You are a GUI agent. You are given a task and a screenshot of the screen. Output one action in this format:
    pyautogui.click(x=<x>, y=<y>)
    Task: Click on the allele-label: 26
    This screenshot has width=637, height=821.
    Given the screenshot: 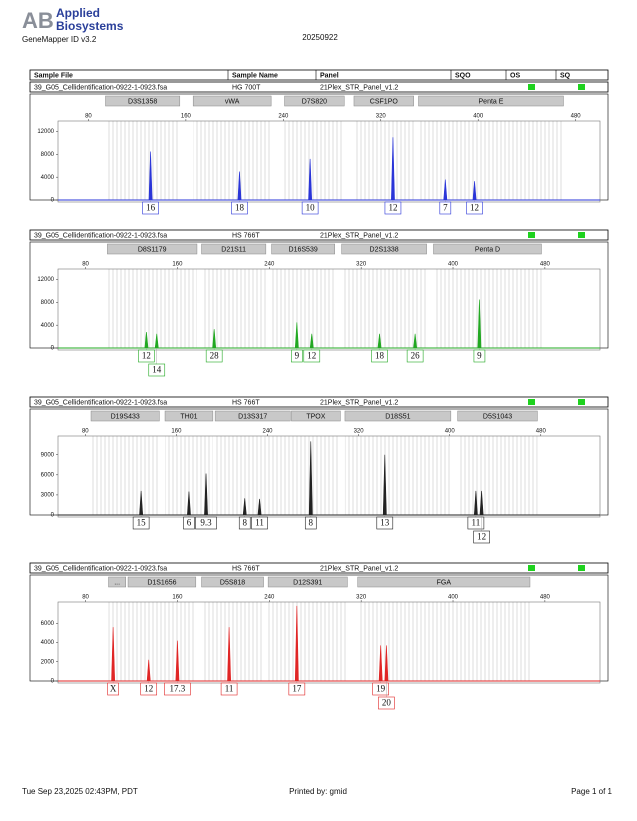 What is the action you would take?
    pyautogui.click(x=416, y=356)
    